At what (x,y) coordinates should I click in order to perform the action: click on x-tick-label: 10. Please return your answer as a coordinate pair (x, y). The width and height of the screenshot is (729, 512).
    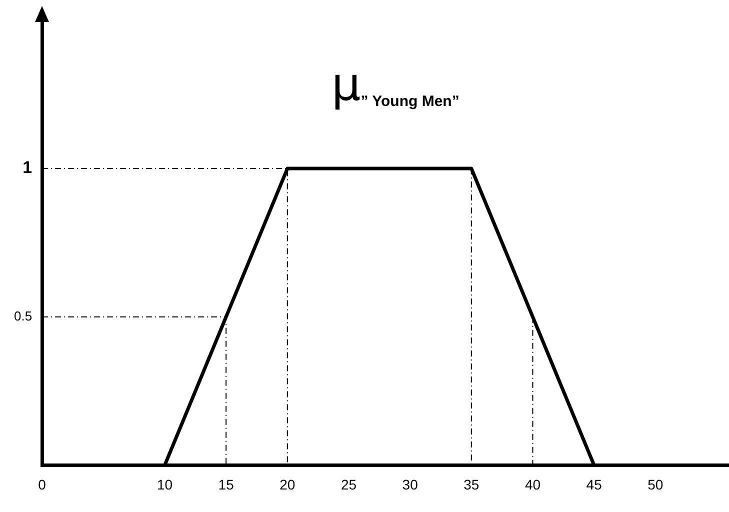
    Looking at the image, I should click on (164, 484).